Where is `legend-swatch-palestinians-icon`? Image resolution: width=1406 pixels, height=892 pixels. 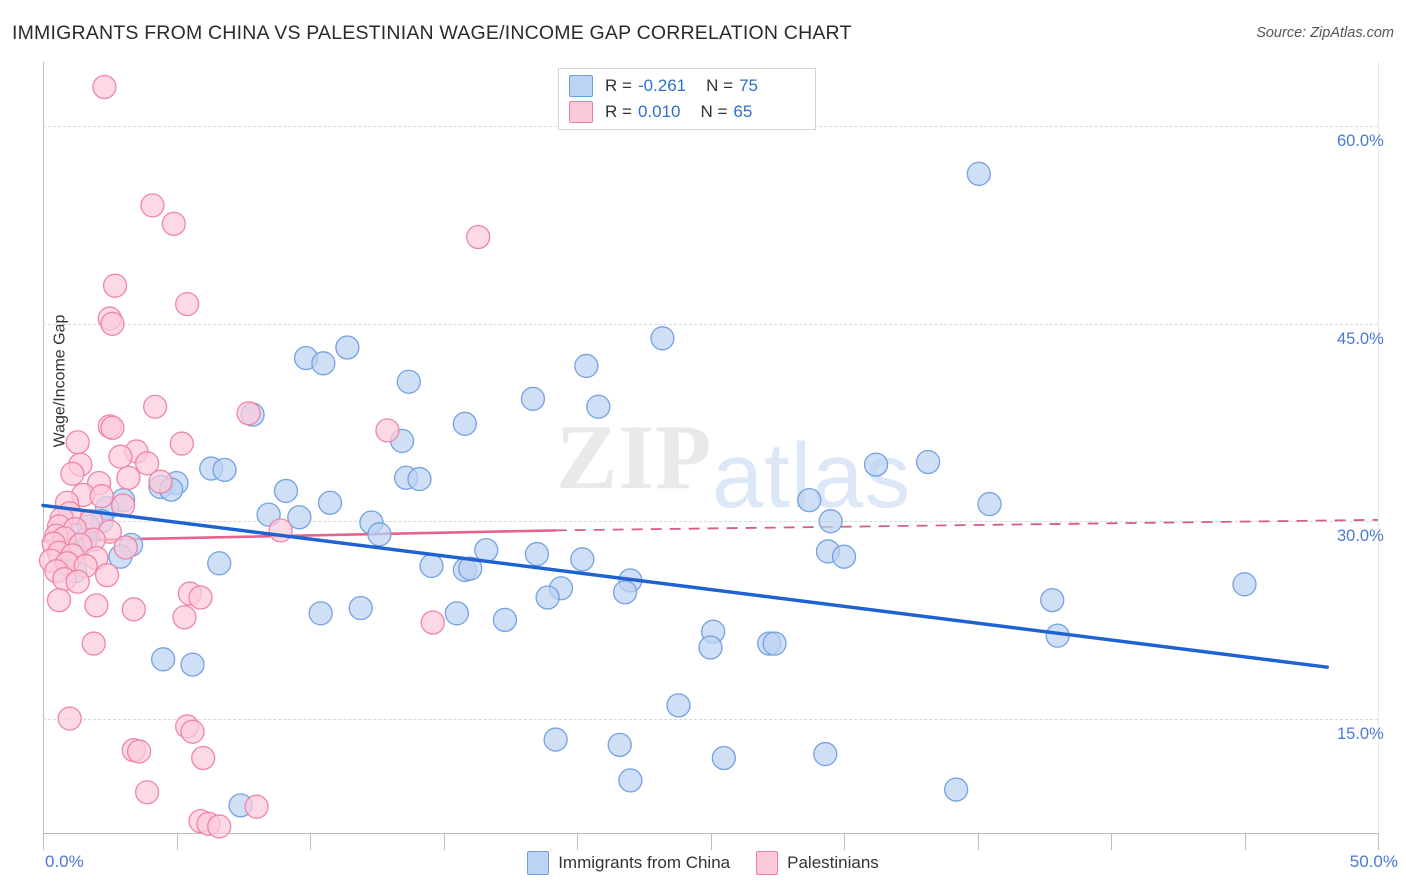
legend-swatch-palestinians-icon is located at coordinates (767, 863).